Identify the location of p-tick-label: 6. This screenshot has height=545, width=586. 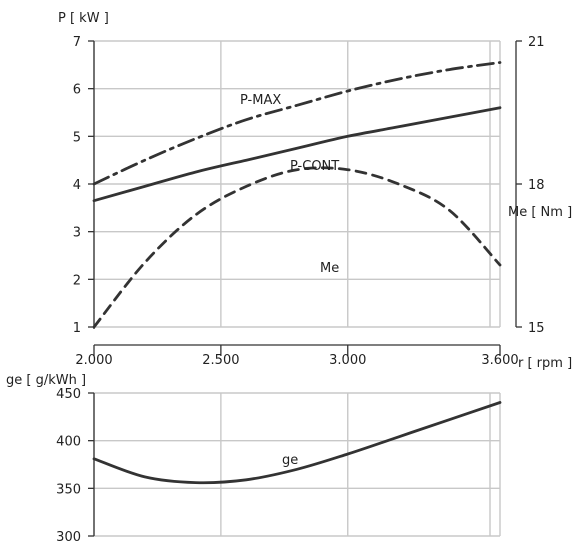
(77, 90).